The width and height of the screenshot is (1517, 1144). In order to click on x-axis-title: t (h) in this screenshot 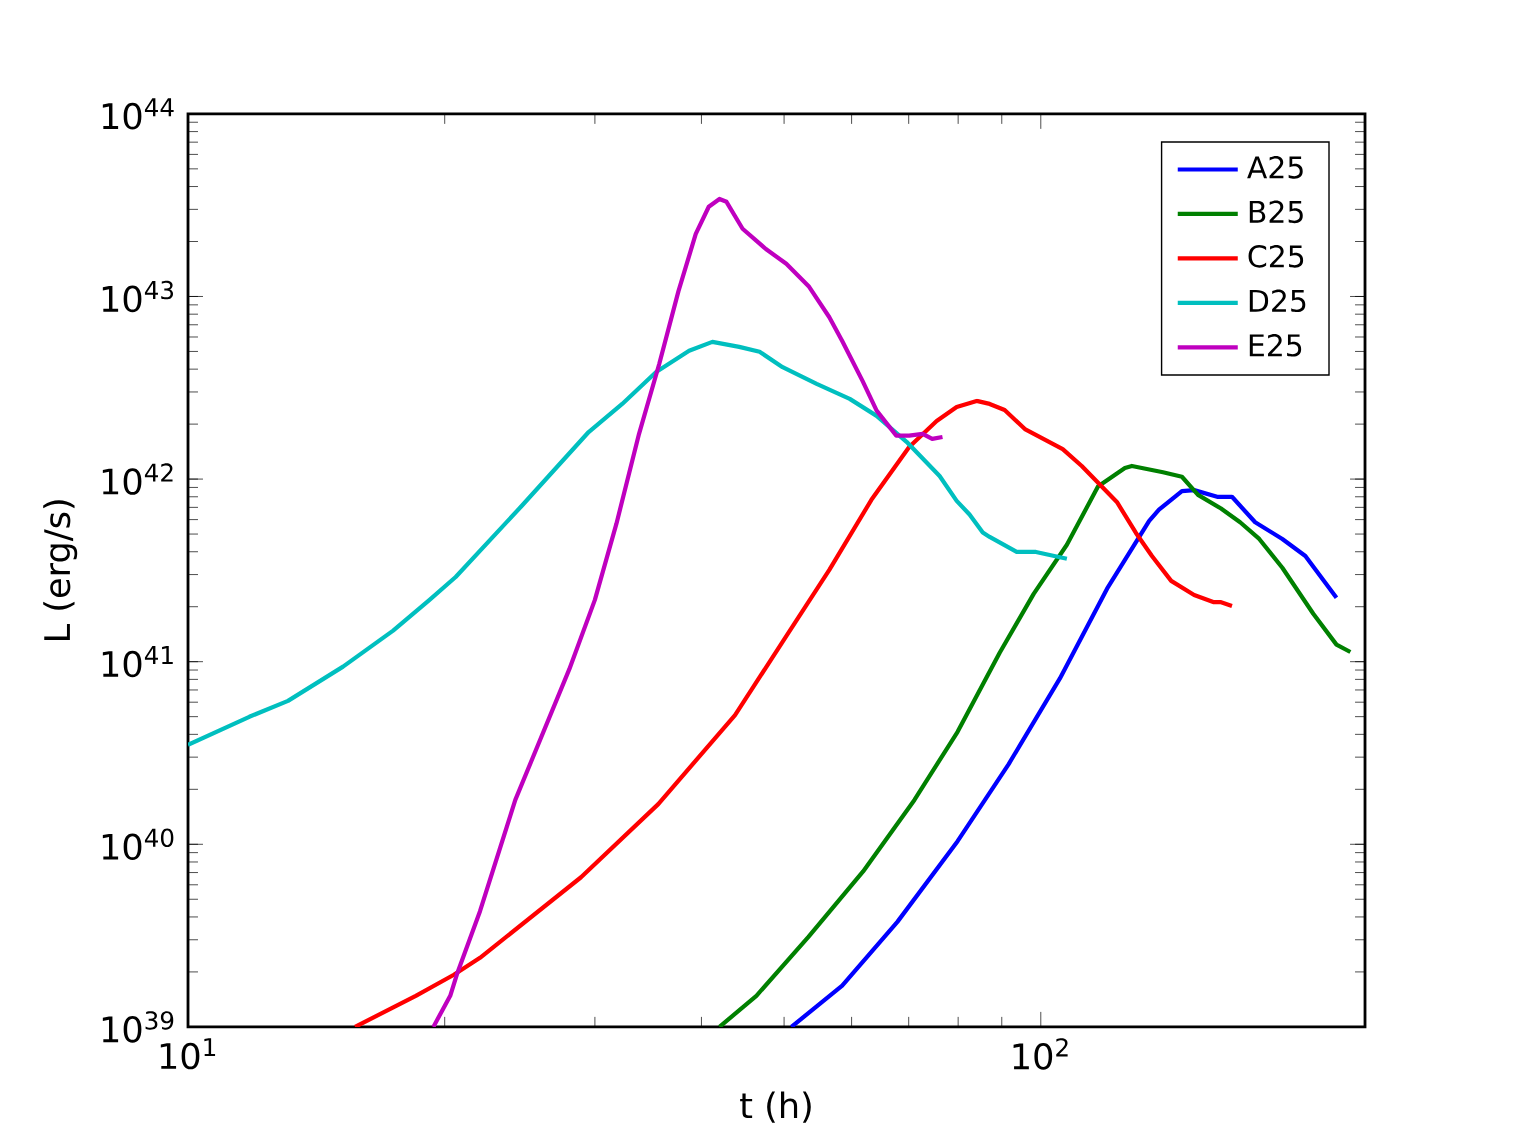, I will do `click(775, 1107)`.